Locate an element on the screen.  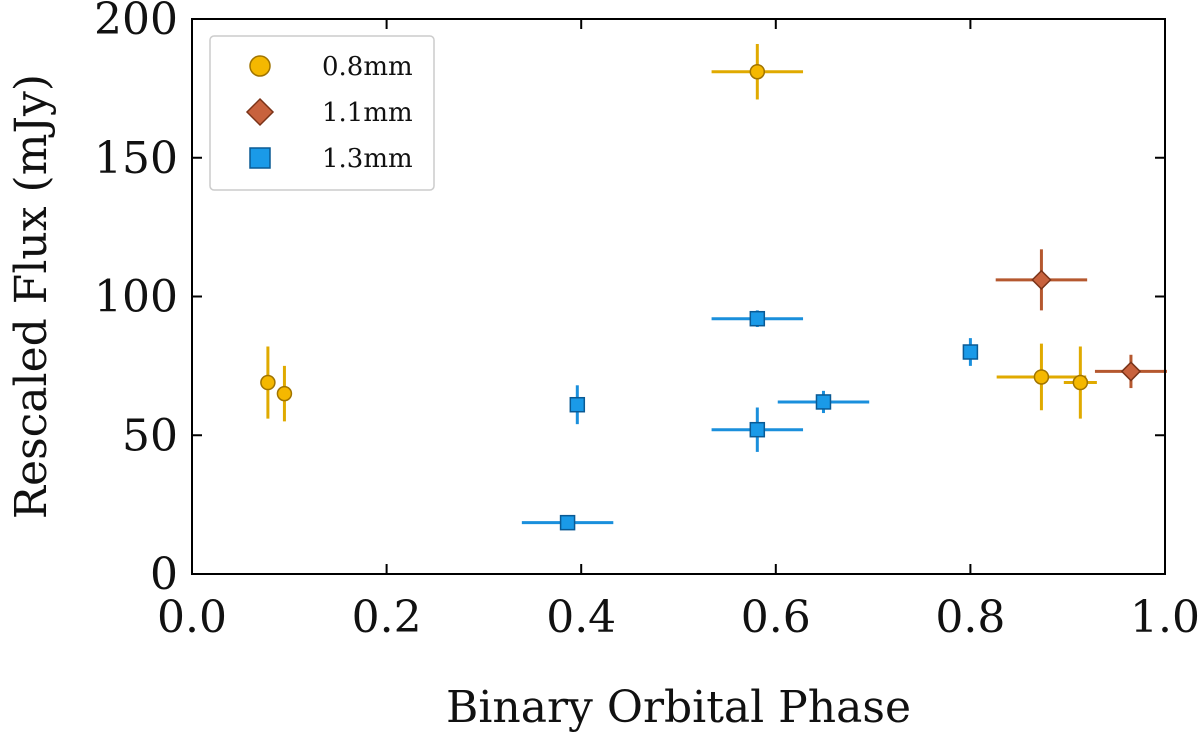
x-tick-label: 0.2 is located at coordinates (387, 617).